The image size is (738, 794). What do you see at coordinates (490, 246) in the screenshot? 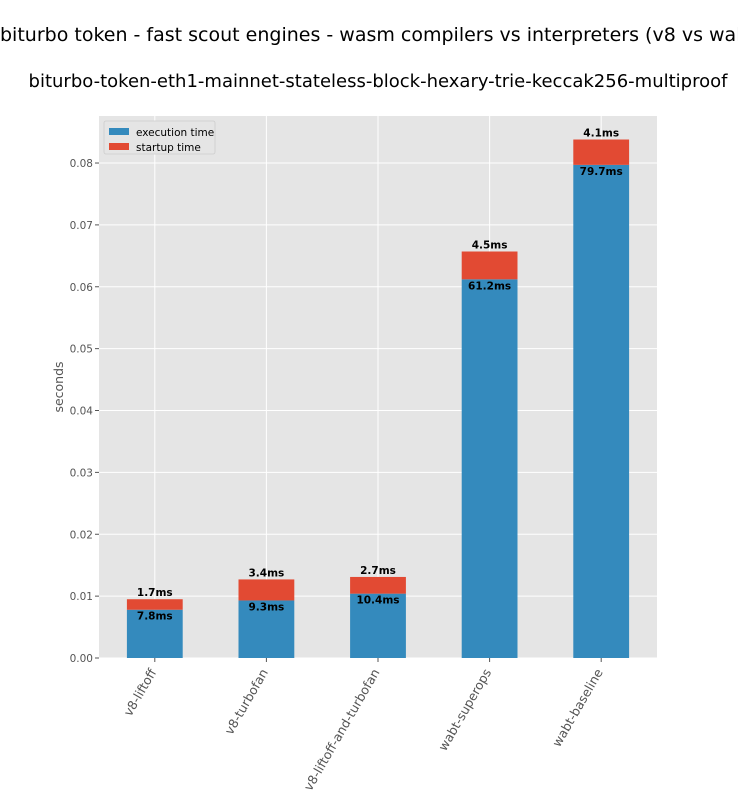
I see `data-label-startup-time: 4.5ms` at bounding box center [490, 246].